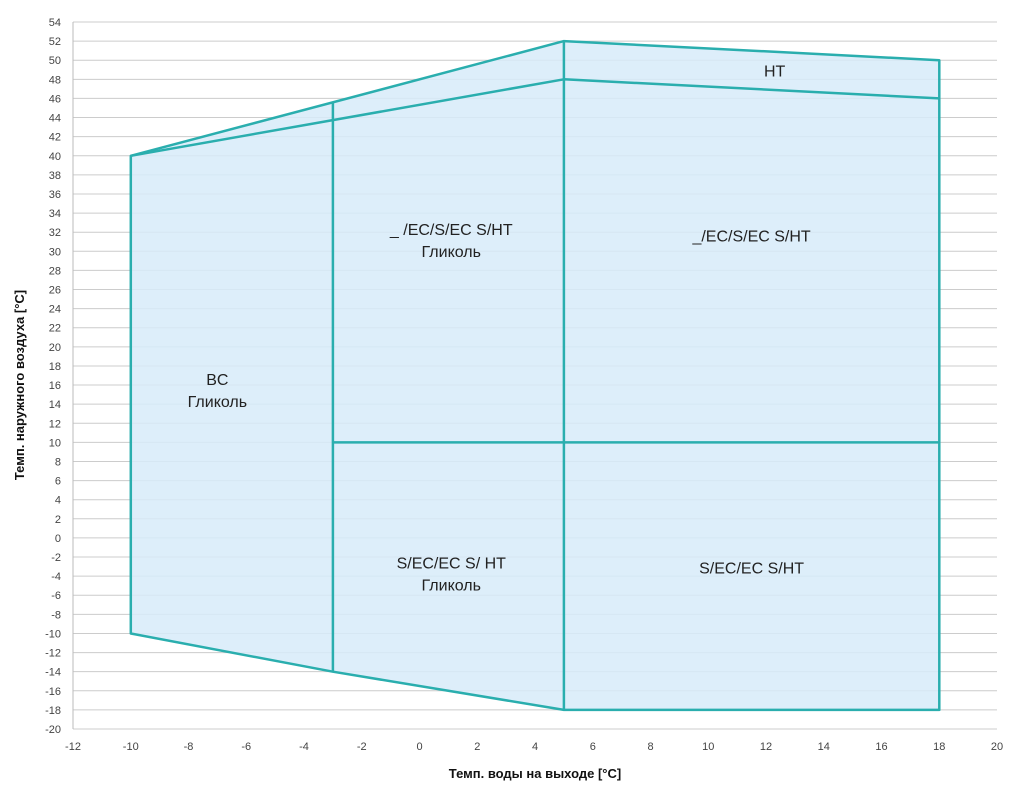  I want to click on y-tick-label: 34, so click(55, 214).